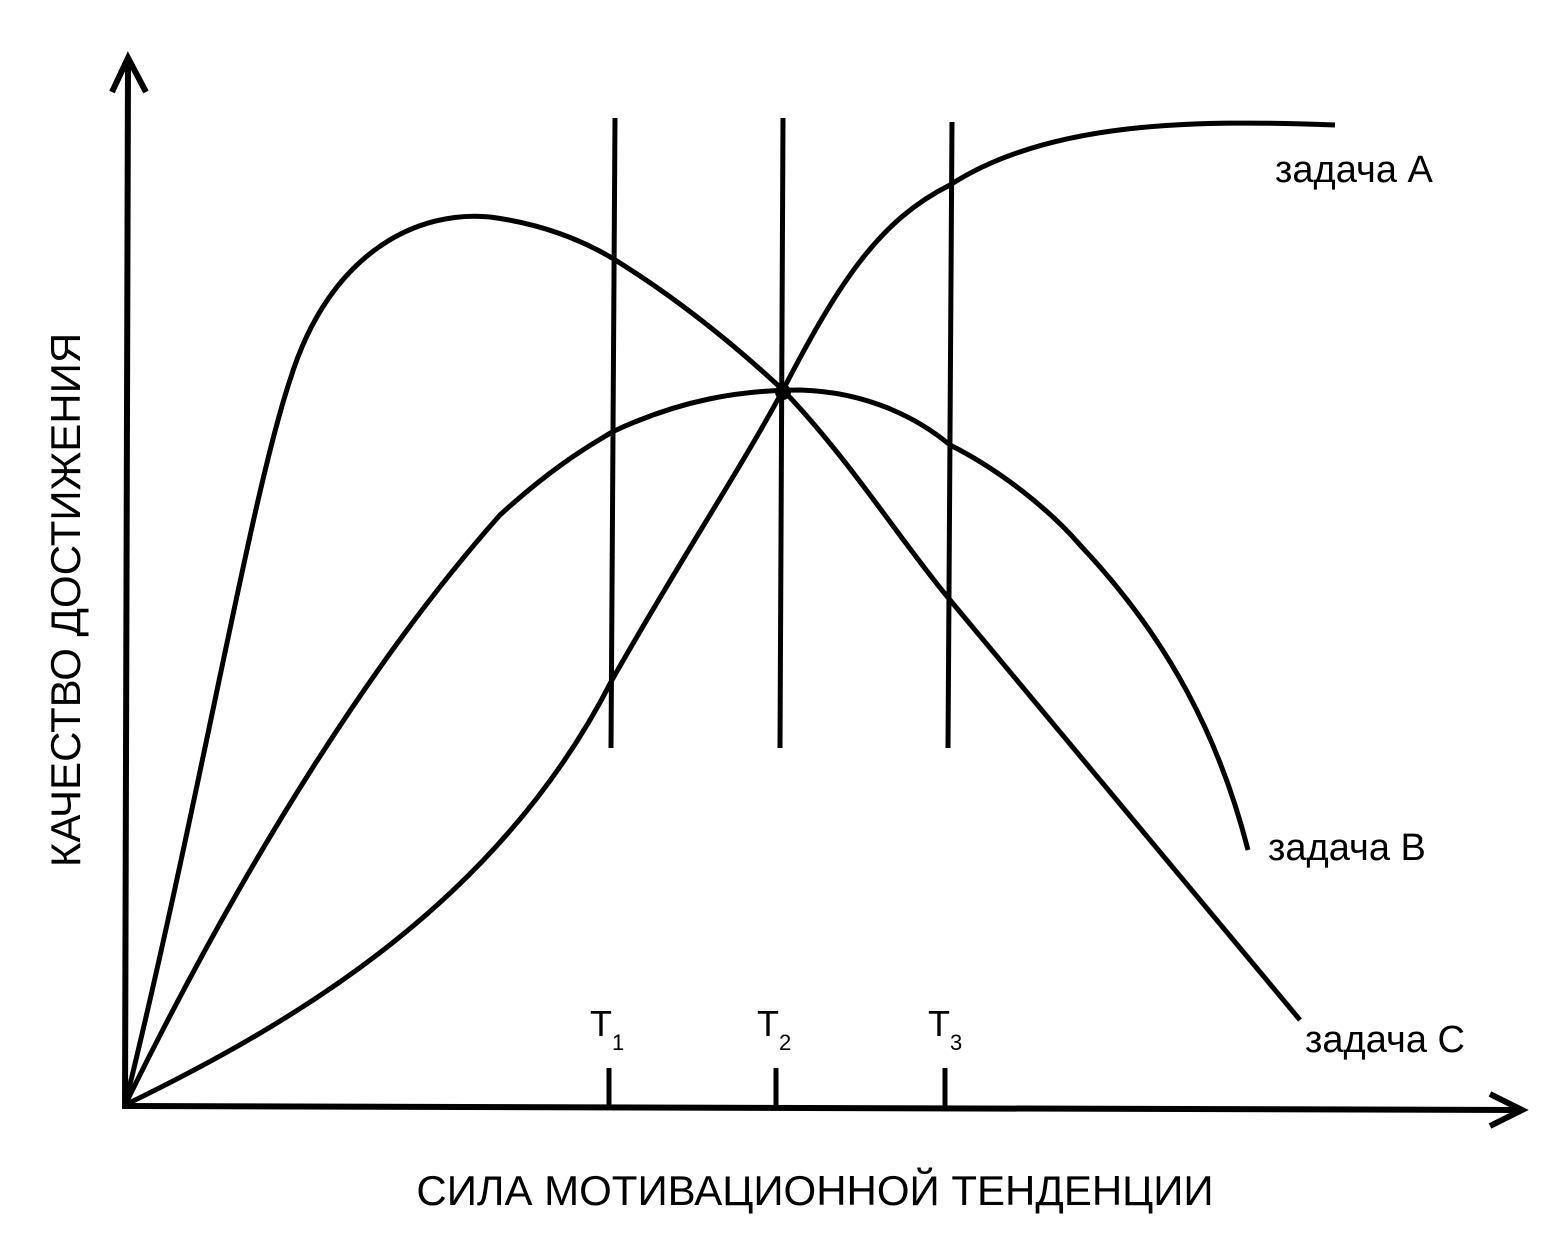 This screenshot has height=1240, width=1568. I want to click on marker-label: T2, so click(774, 1029).